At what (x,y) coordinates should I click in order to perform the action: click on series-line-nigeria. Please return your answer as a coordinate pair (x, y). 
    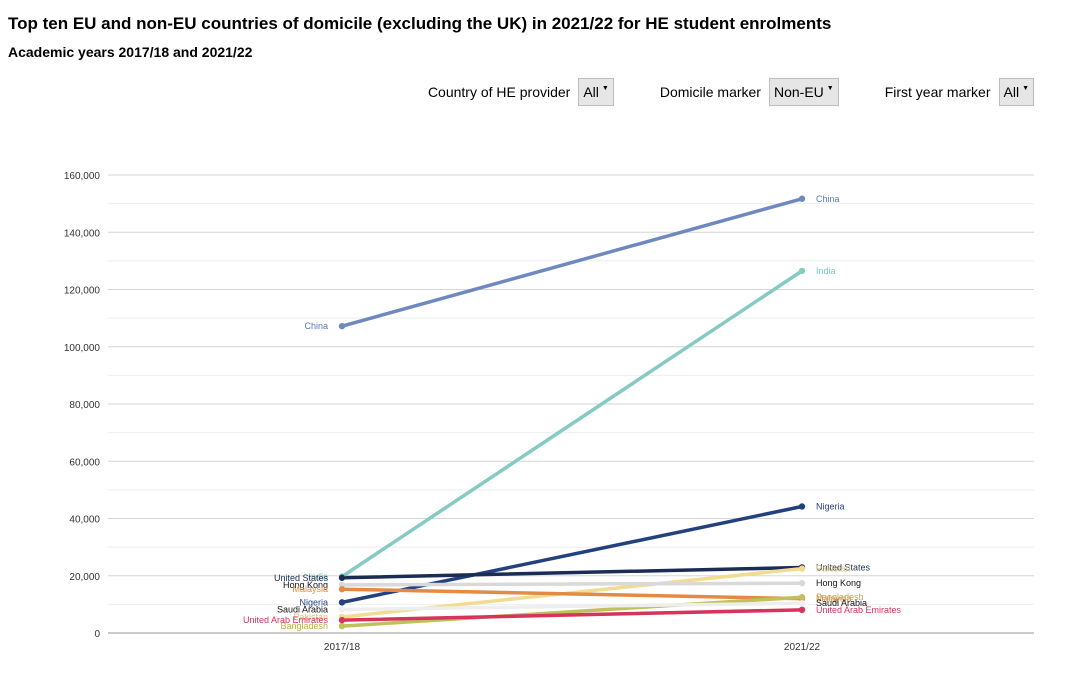
    Looking at the image, I should click on (572, 554).